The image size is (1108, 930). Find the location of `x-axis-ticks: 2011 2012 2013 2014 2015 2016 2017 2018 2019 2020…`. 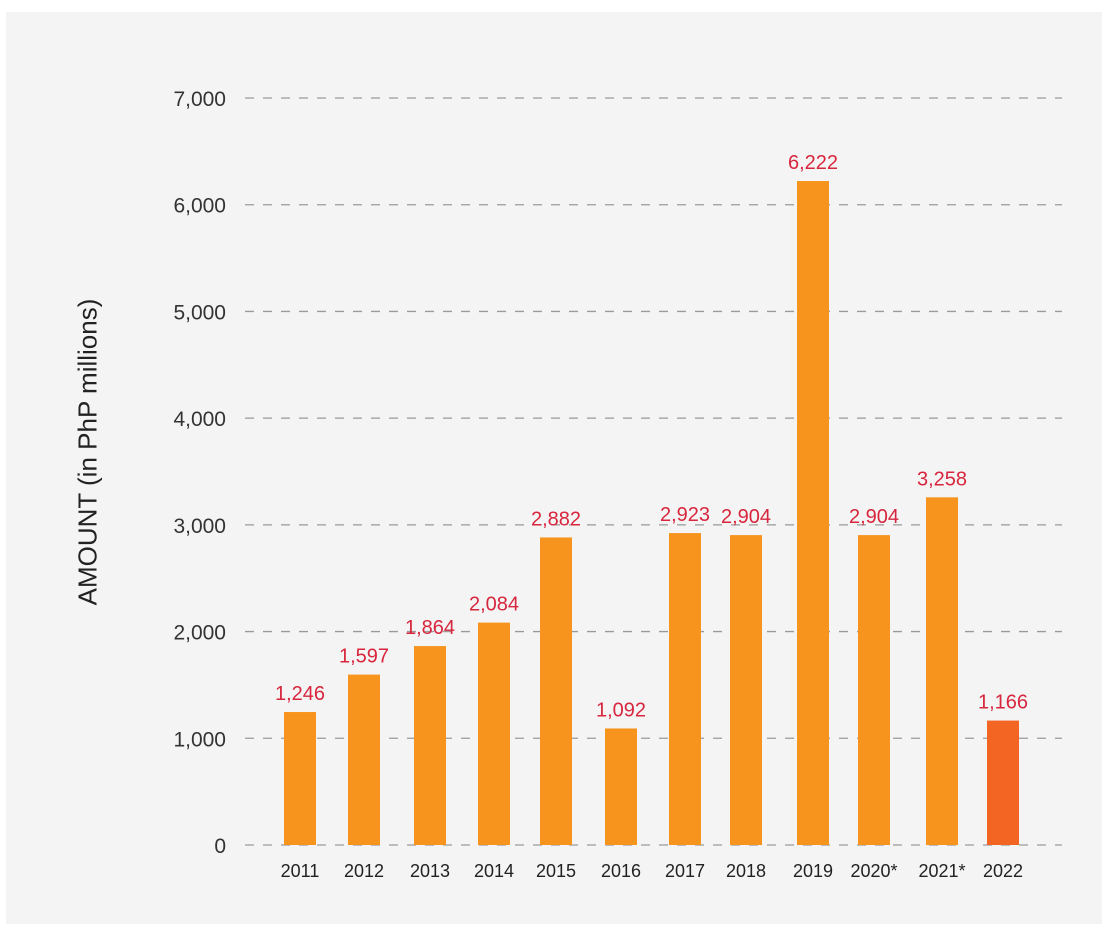

x-axis-ticks: 2011 2012 2013 2014 2015 2016 2017 2018 2019 2020… is located at coordinates (652, 871).